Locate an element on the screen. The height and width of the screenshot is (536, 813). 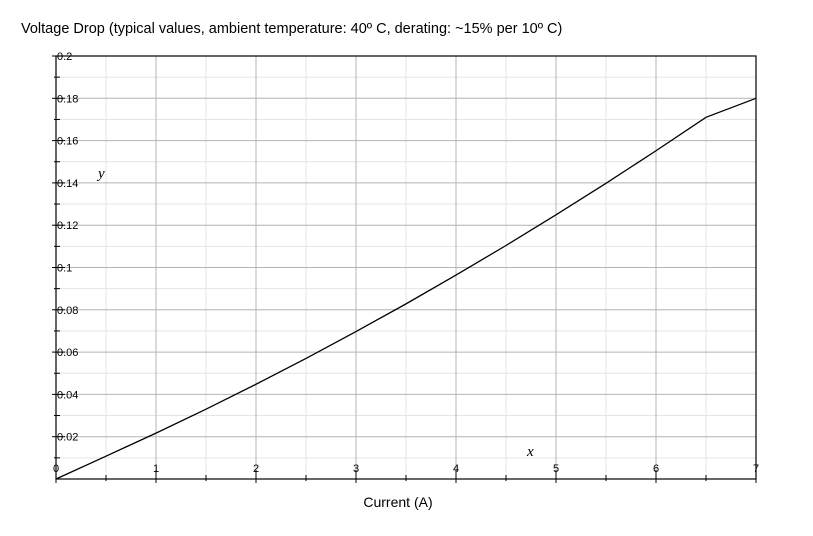
x-tick-label: 5 is located at coordinates (556, 469).